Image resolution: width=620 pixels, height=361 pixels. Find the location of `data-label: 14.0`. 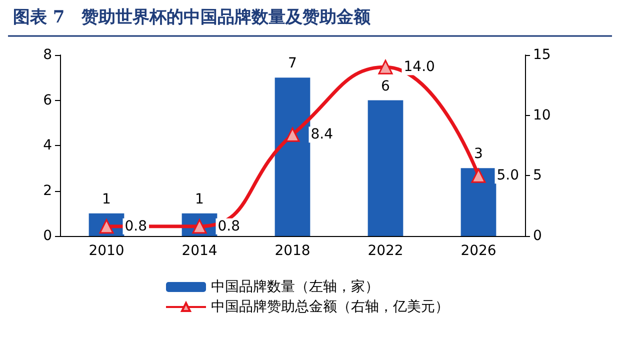

data-label: 14.0 is located at coordinates (419, 67).